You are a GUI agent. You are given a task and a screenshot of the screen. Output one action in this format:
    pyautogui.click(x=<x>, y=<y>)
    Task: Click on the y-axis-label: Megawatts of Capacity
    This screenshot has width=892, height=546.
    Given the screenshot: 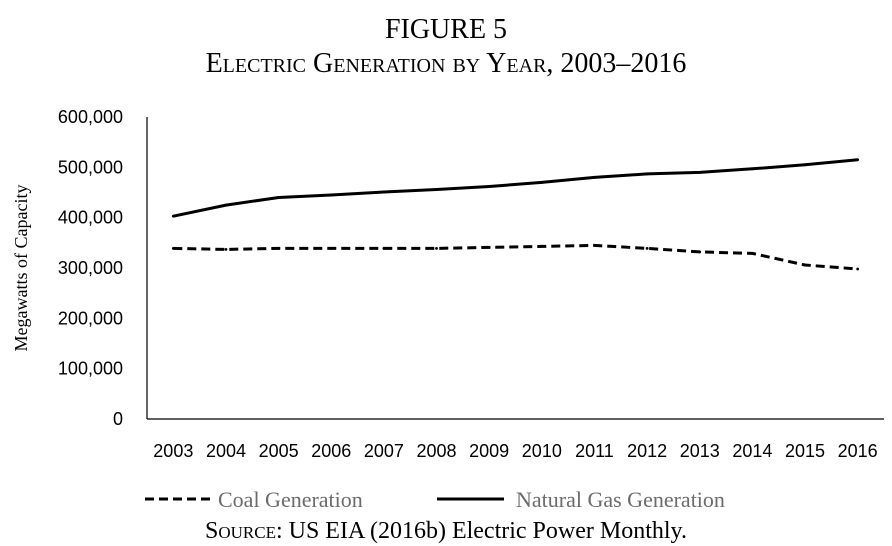 What is the action you would take?
    pyautogui.click(x=21, y=268)
    